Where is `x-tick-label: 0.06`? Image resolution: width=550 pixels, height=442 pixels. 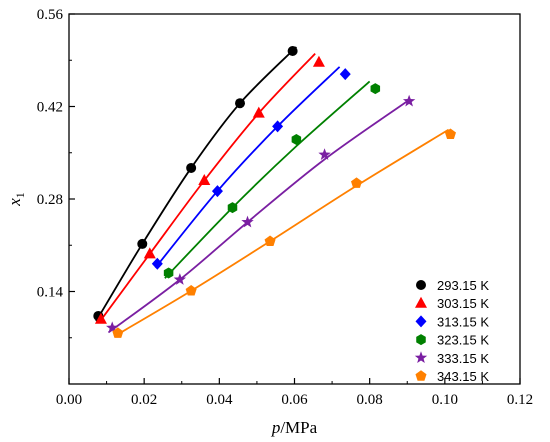
x-tick-label: 0.06 is located at coordinates (294, 400).